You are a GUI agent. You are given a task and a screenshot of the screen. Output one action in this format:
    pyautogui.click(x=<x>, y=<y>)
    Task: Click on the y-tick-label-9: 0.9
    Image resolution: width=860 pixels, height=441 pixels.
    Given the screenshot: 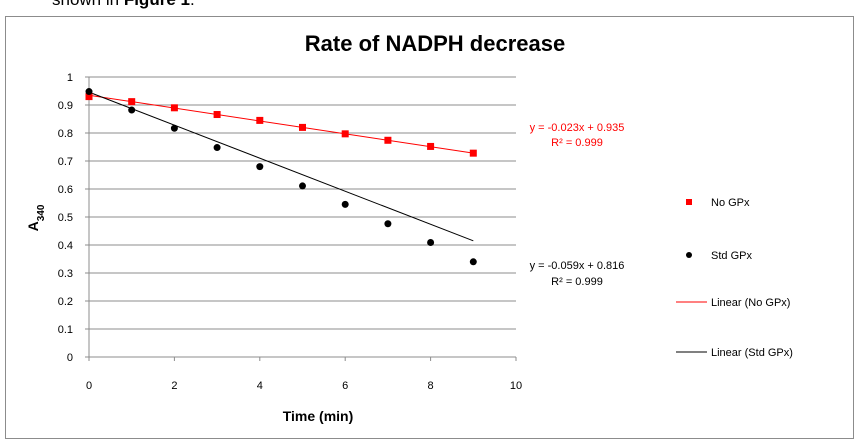 What is the action you would take?
    pyautogui.click(x=65, y=106)
    